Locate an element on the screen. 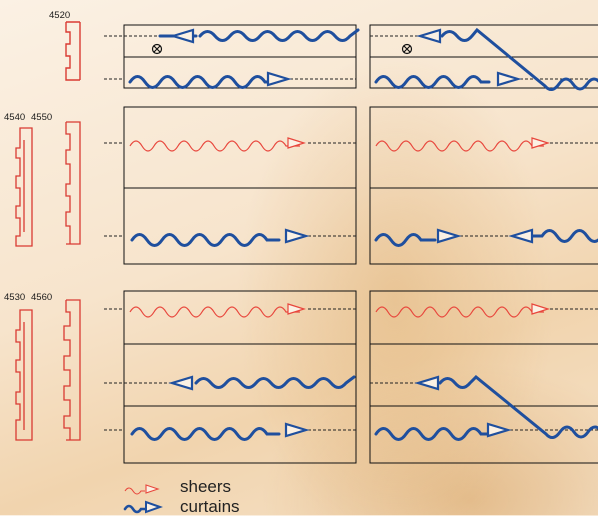 Image resolution: width=598 pixels, height=516 pixels. panel-bottom-left is located at coordinates (240, 377).